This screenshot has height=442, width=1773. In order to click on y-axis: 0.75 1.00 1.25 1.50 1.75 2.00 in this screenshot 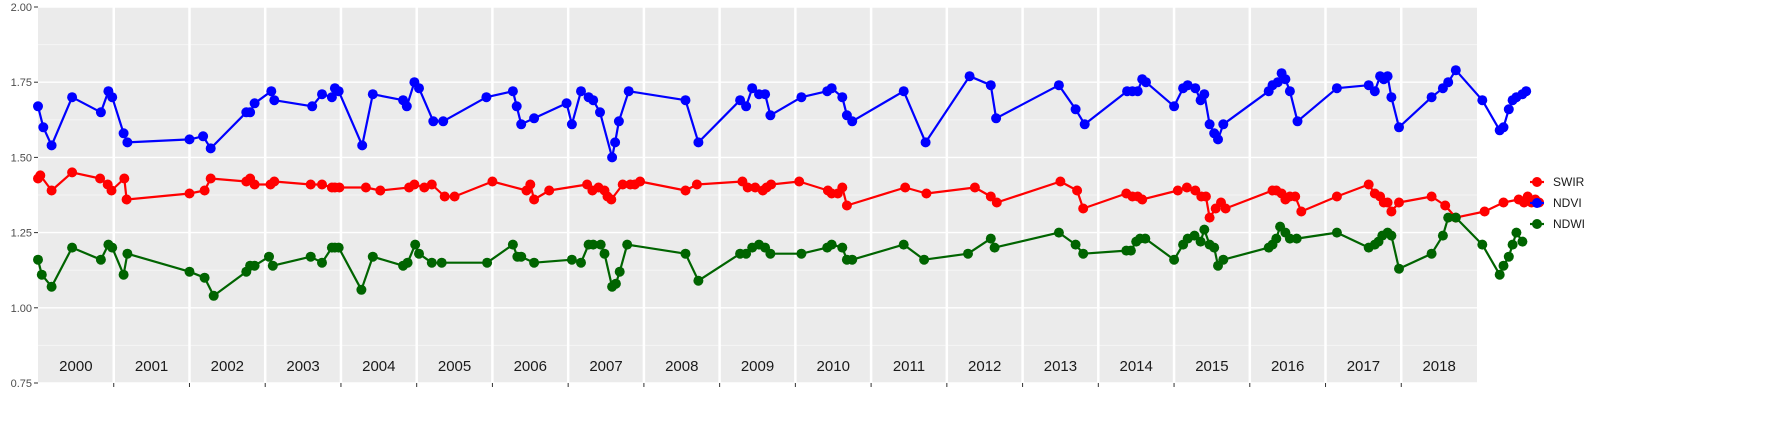, I will do `click(24, 196)`.